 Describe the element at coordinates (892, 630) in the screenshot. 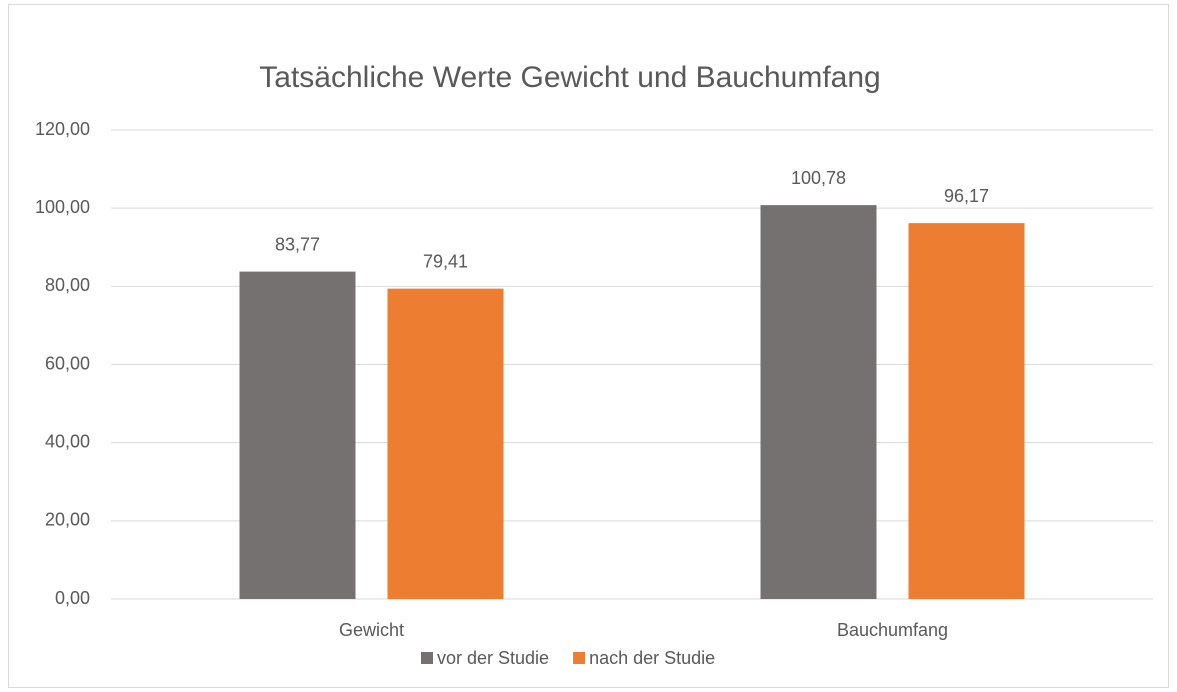

I see `x-tick-label: Bauchumfang` at that location.